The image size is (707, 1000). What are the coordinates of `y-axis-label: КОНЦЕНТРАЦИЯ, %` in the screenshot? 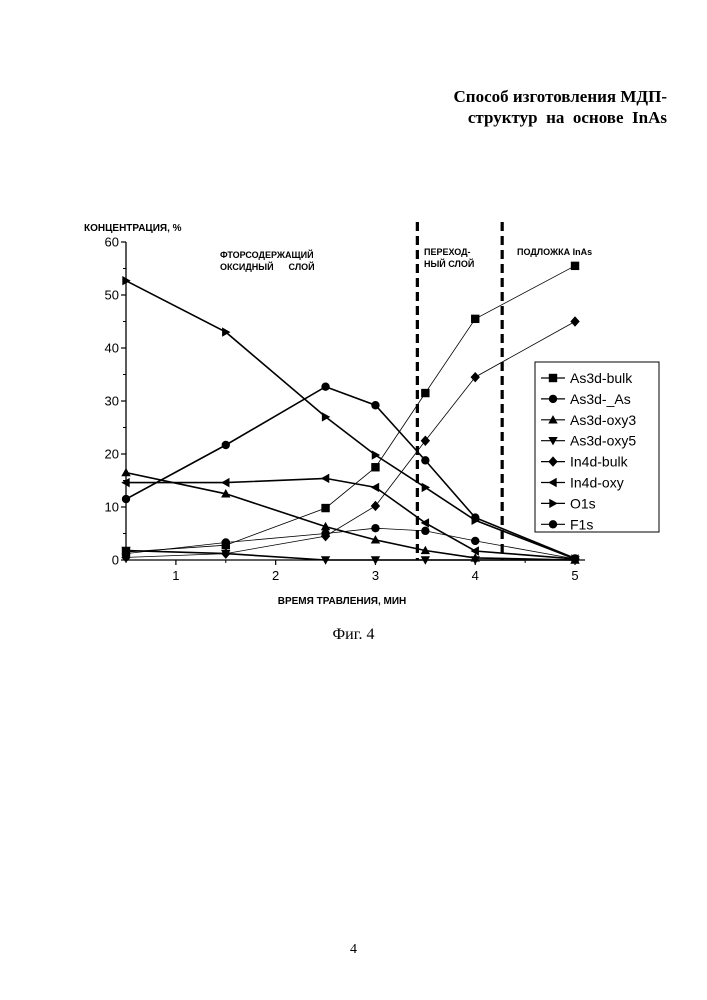 It's located at (133, 228).